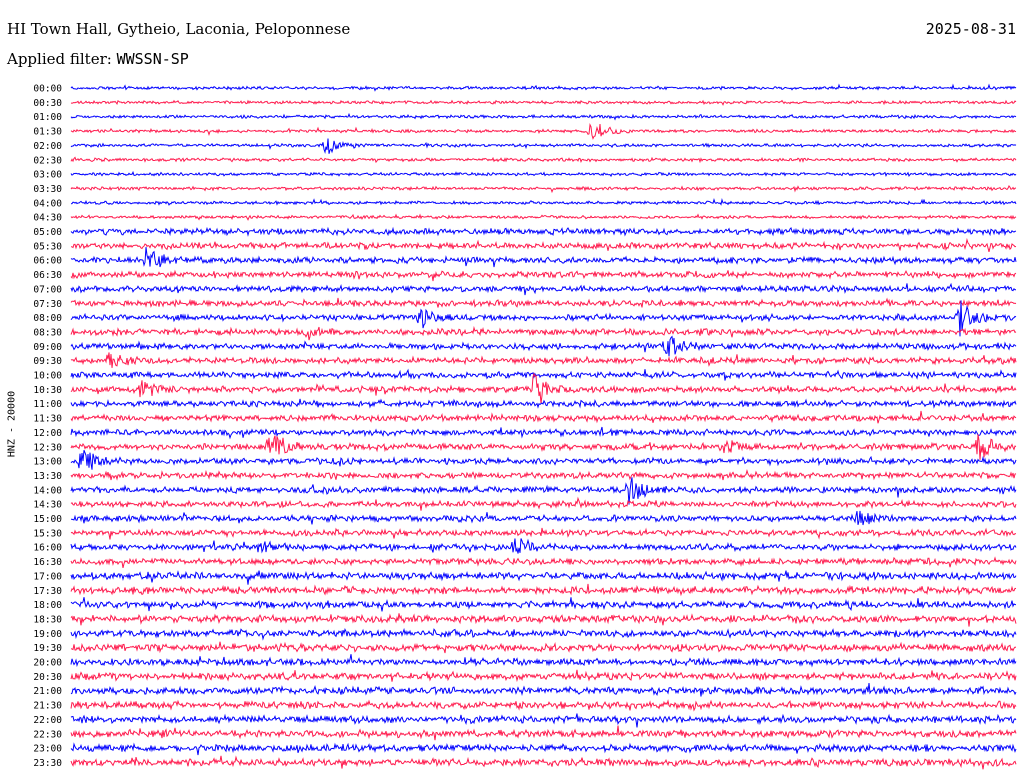  What do you see at coordinates (47, 404) in the screenshot?
I see `time-tick-label: 11:00` at bounding box center [47, 404].